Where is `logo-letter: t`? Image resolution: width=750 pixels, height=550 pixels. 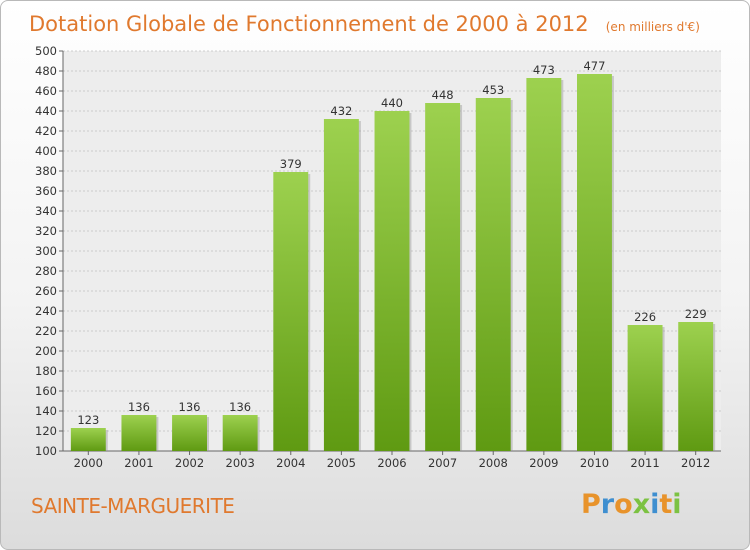
logo-letter: t is located at coordinates (666, 504).